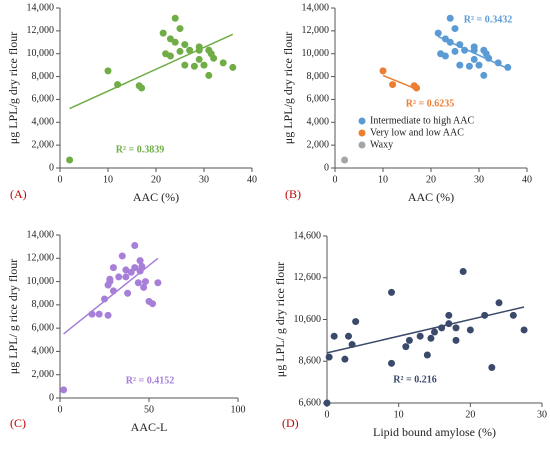  What do you see at coordinates (43, 76) in the screenshot?
I see `y-tick-label: 8,000` at bounding box center [43, 76].